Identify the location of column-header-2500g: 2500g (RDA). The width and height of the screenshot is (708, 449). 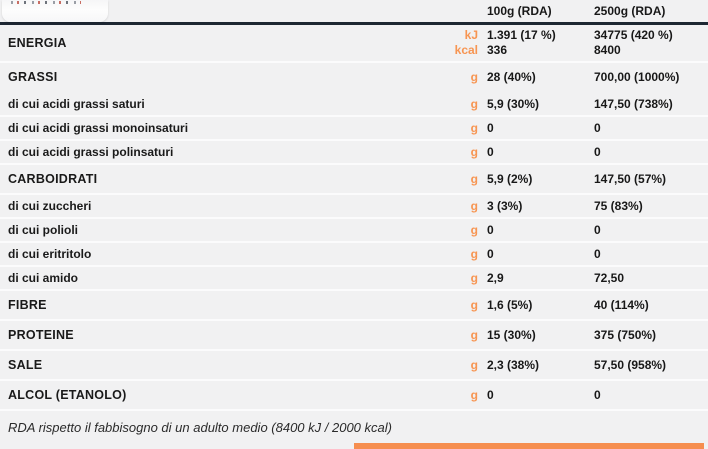
(630, 10).